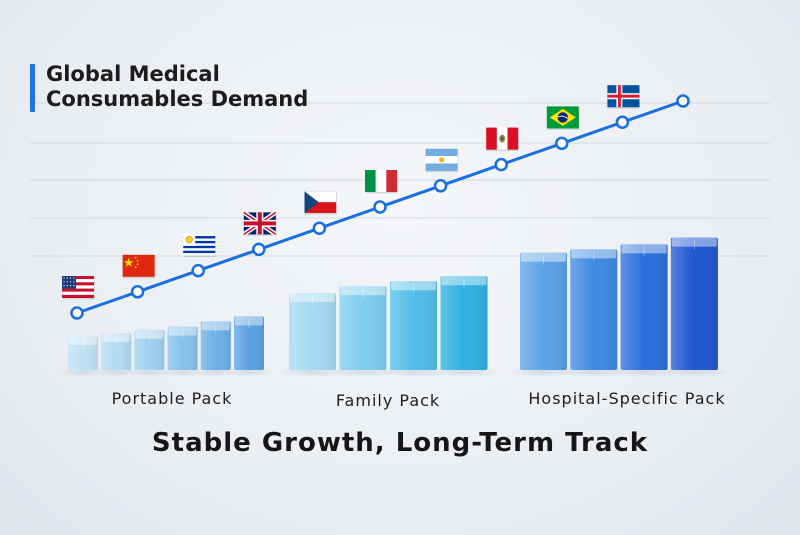 Image resolution: width=800 pixels, height=535 pixels. I want to click on iceland-flag, so click(623, 97).